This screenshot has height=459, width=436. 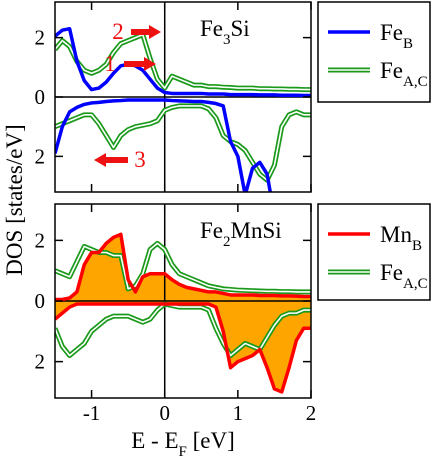 What do you see at coordinates (238, 413) in the screenshot?
I see `x-tick-label: 1` at bounding box center [238, 413].